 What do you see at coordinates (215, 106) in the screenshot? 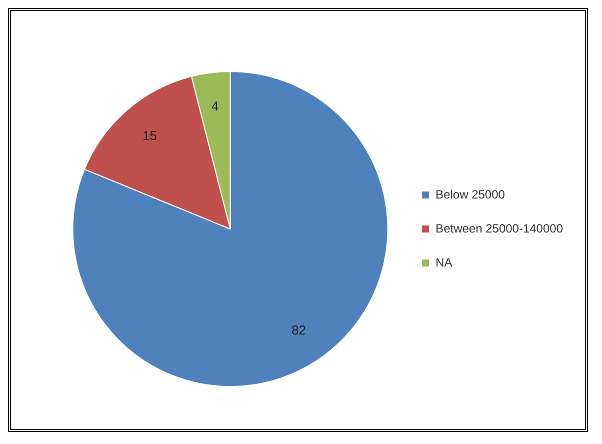
I see `data-label: 4` at bounding box center [215, 106].